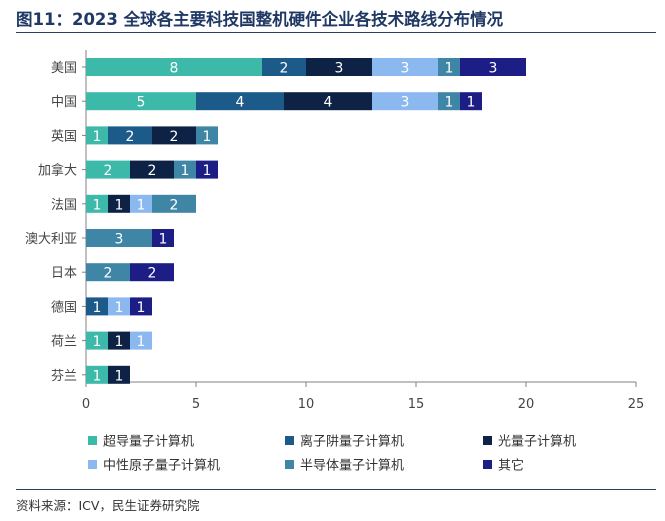 The height and width of the screenshot is (521, 665). What do you see at coordinates (511, 466) in the screenshot?
I see `legend-label: 其它` at bounding box center [511, 466].